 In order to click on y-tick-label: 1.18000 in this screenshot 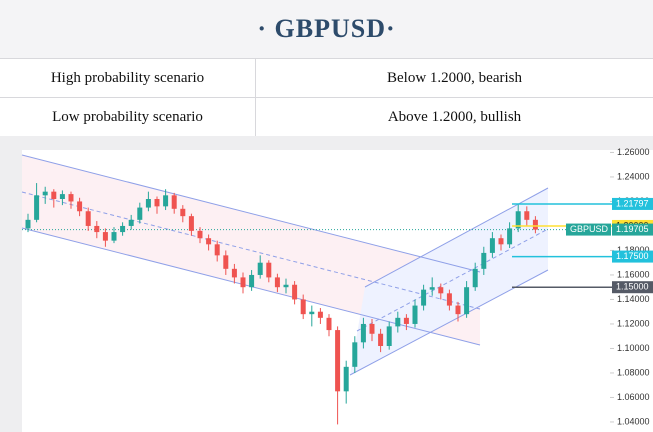, I will do `click(633, 250)`.